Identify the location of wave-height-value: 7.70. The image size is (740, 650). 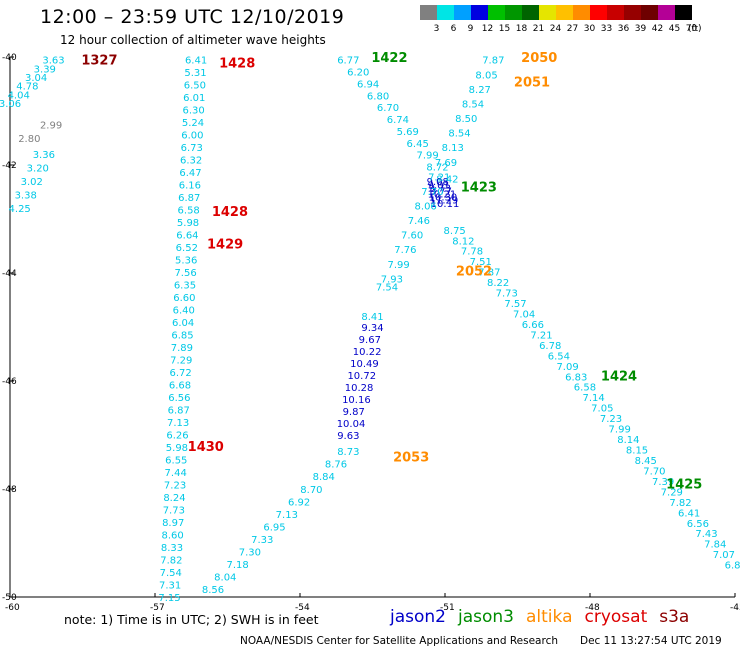
(654, 471).